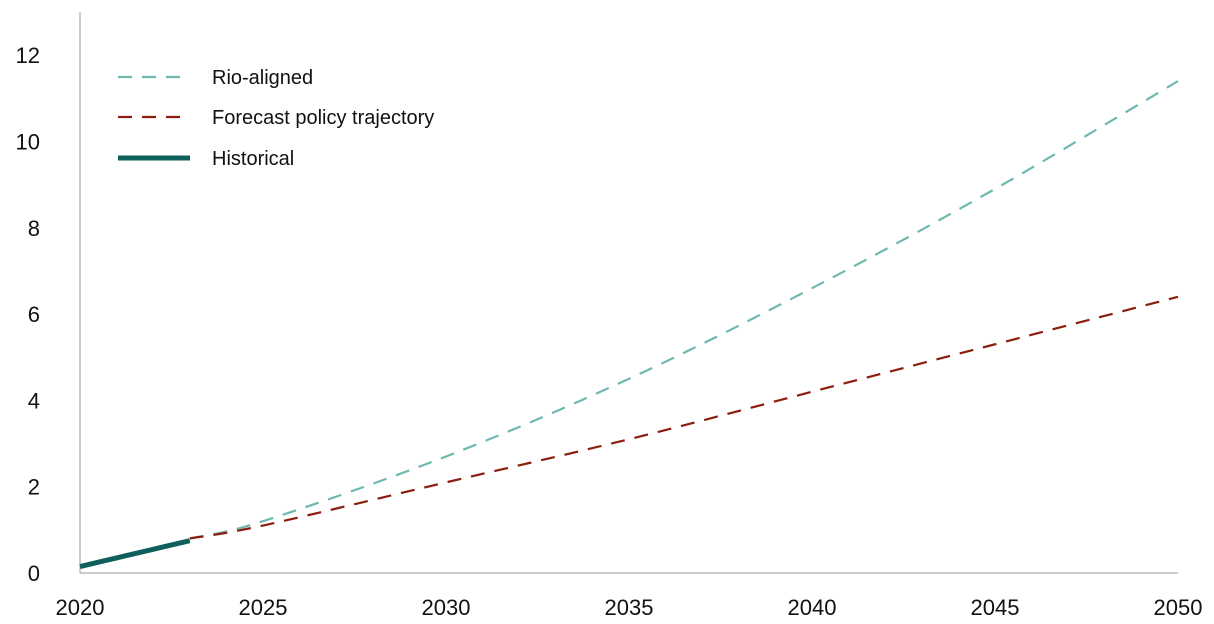 Image resolution: width=1214 pixels, height=624 pixels. What do you see at coordinates (629, 607) in the screenshot?
I see `x-tick-label: 2035` at bounding box center [629, 607].